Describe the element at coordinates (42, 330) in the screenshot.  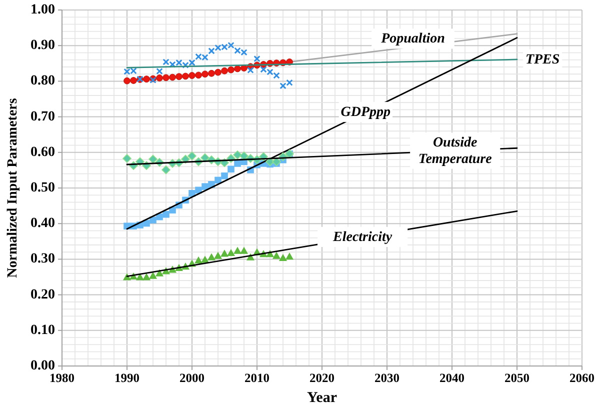
I see `y-tick-label: 0.10` at that location.